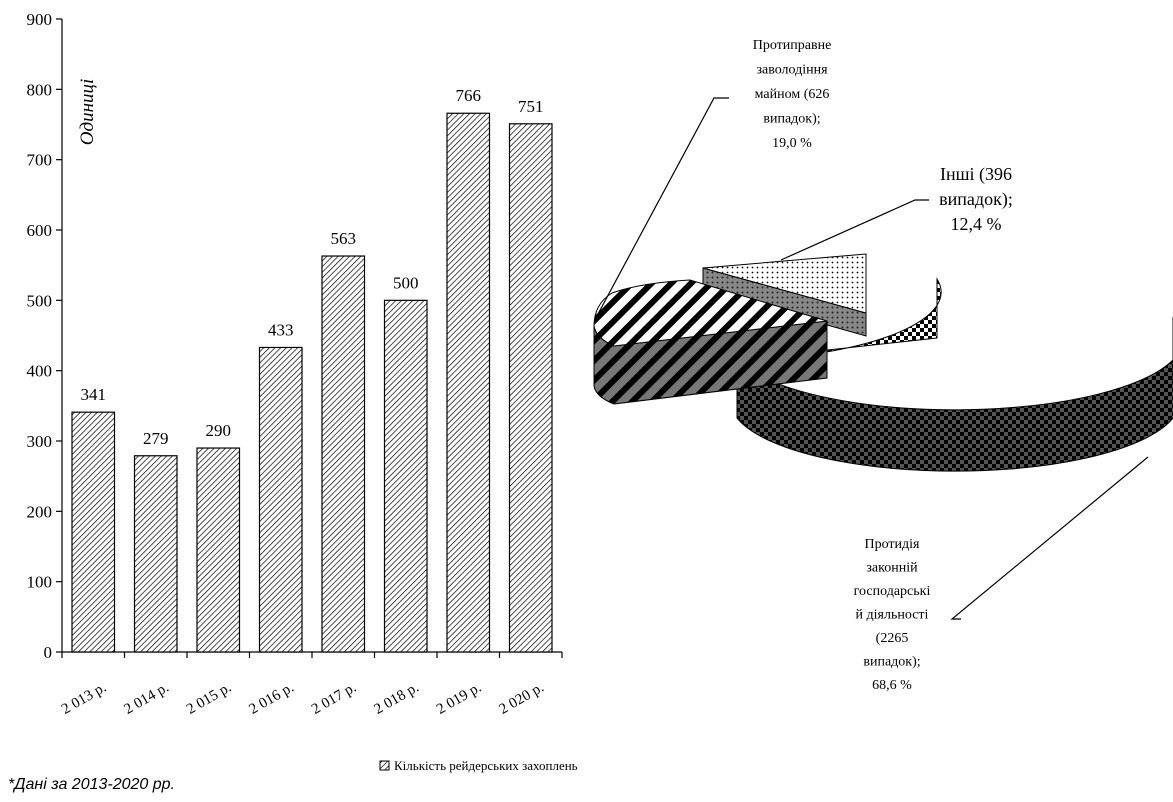 The width and height of the screenshot is (1173, 802). What do you see at coordinates (893, 544) in the screenshot?
I see `pie-label-line: Протидія` at bounding box center [893, 544].